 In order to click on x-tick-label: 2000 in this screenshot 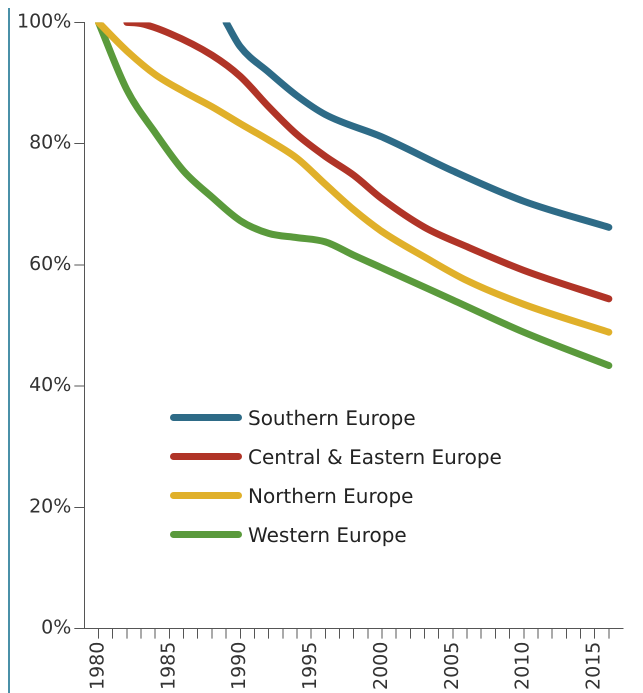, I will do `click(381, 666)`.